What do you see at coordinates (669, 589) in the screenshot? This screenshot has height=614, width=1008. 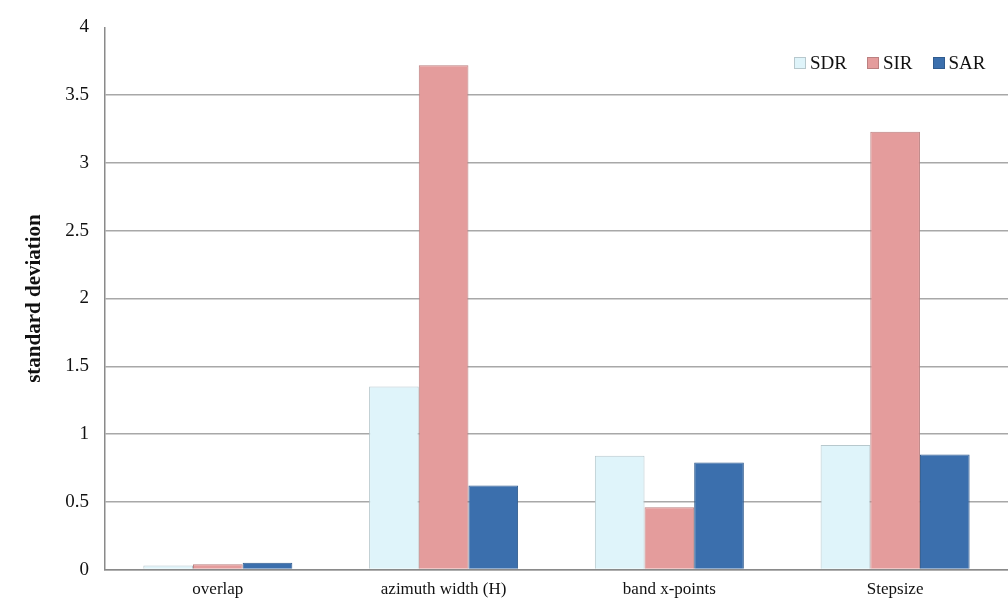 I see `x-tick-label: band x-points` at bounding box center [669, 589].